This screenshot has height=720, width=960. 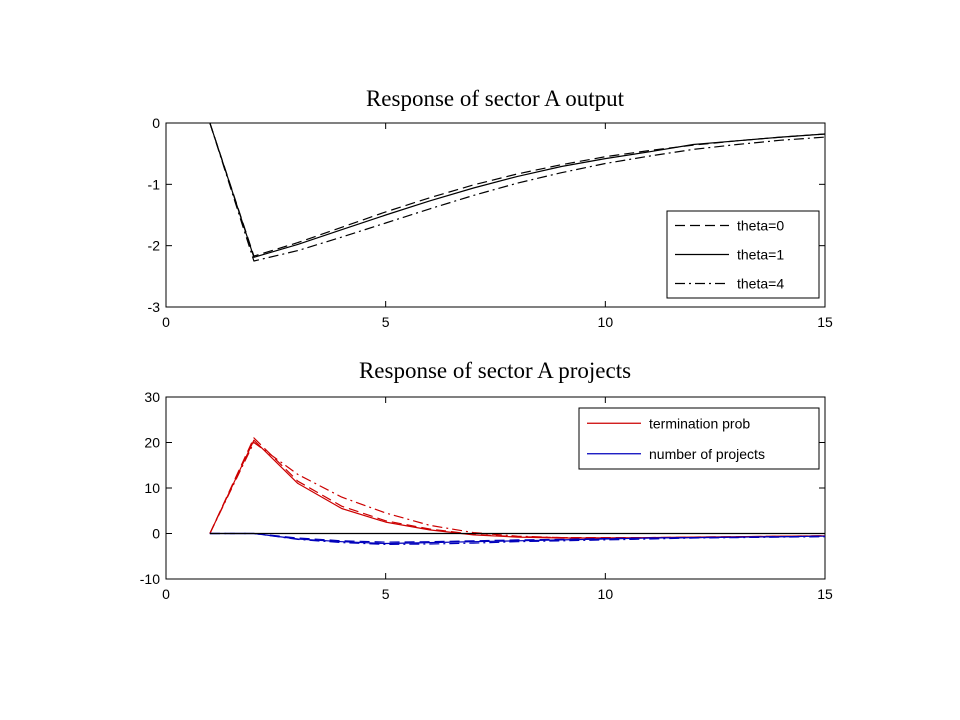 I want to click on legend-label: theta=0, so click(x=760, y=226).